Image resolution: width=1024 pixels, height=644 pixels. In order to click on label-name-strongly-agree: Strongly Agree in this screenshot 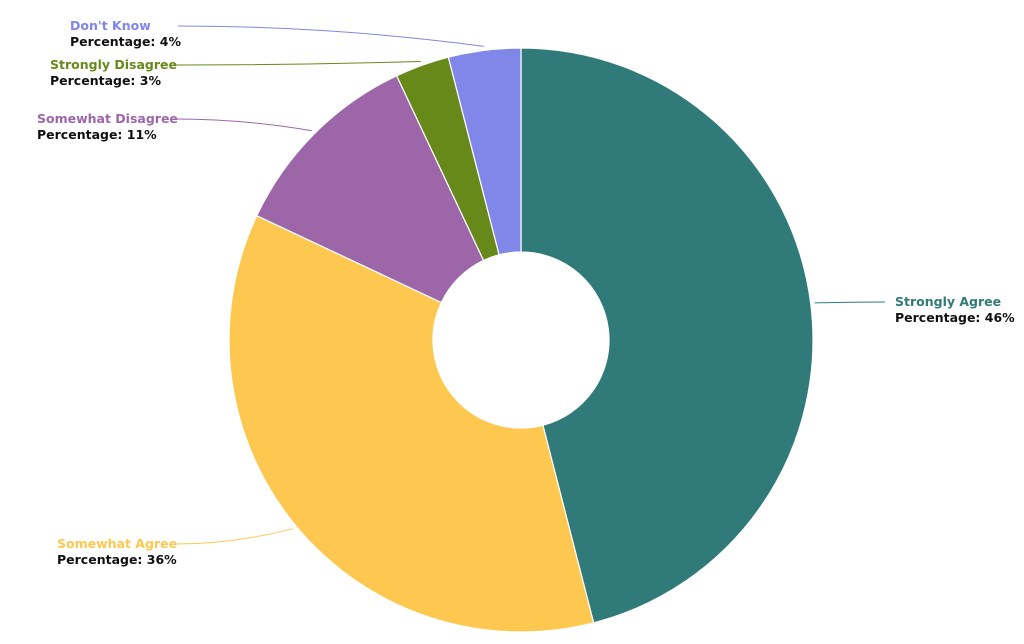, I will do `click(948, 301)`.